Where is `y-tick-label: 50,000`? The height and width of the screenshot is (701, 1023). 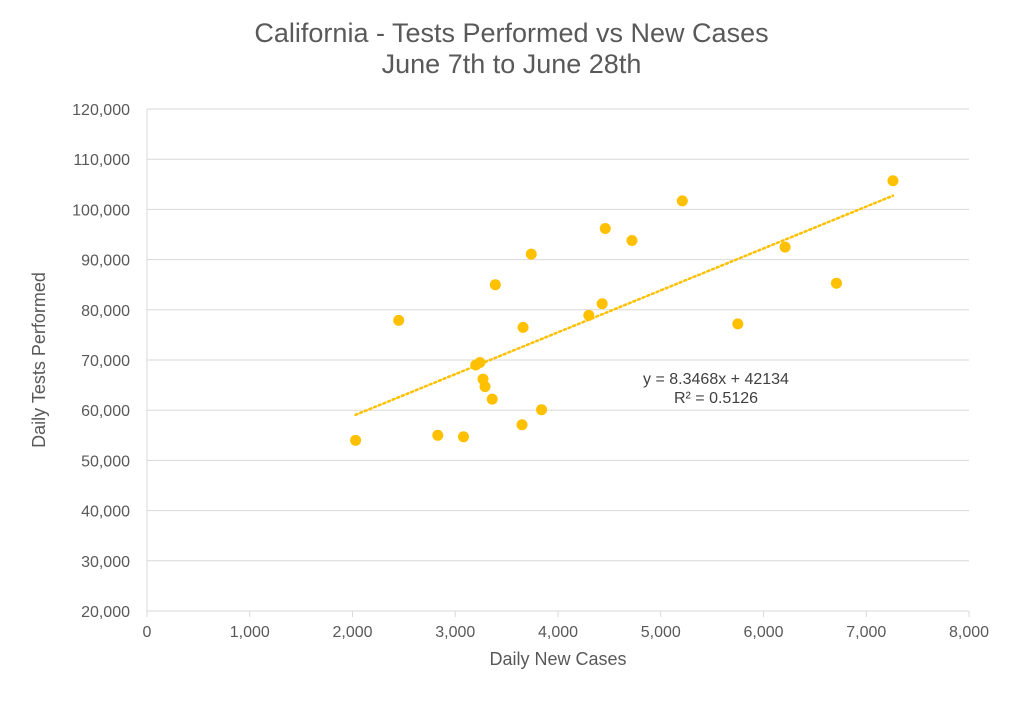
y-tick-label: 50,000 is located at coordinates (105, 461).